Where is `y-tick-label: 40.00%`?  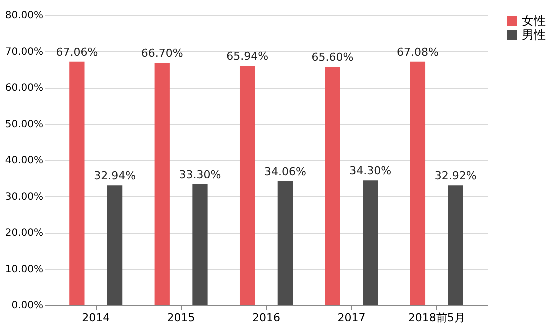
y-tick-label: 40.00% is located at coordinates (24, 161).